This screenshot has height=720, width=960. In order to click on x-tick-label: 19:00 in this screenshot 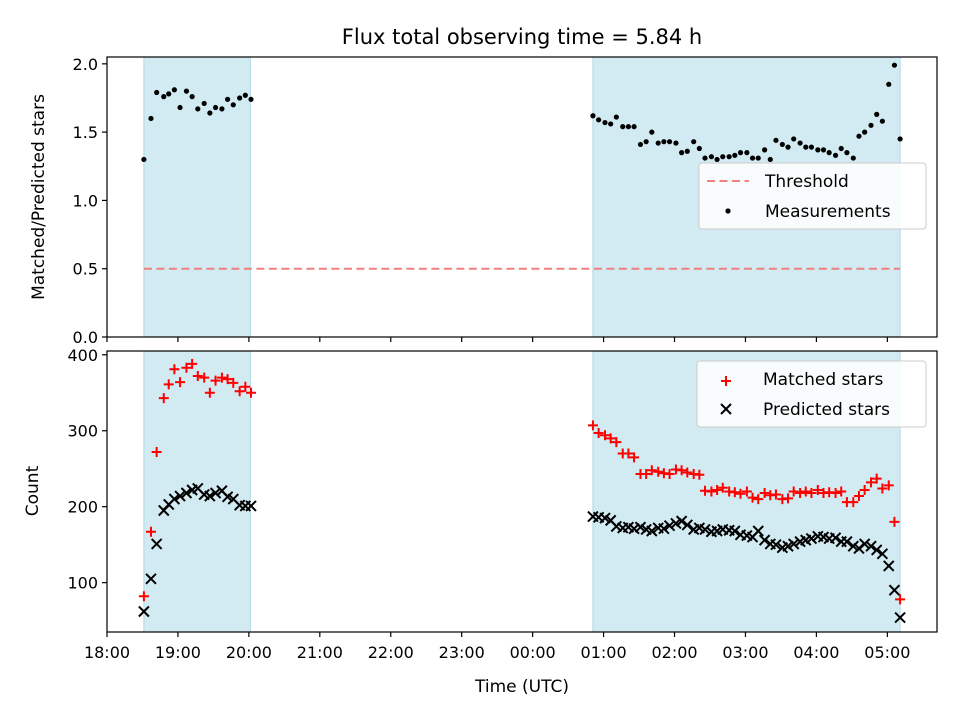, I will do `click(178, 652)`.